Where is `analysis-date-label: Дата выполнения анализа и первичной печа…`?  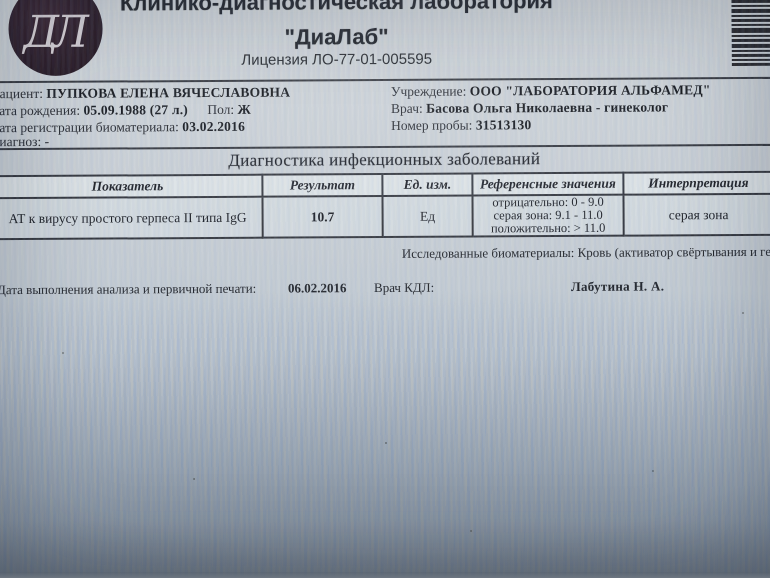 analysis-date-label: Дата выполнения анализа и первичной печа… is located at coordinates (128, 289).